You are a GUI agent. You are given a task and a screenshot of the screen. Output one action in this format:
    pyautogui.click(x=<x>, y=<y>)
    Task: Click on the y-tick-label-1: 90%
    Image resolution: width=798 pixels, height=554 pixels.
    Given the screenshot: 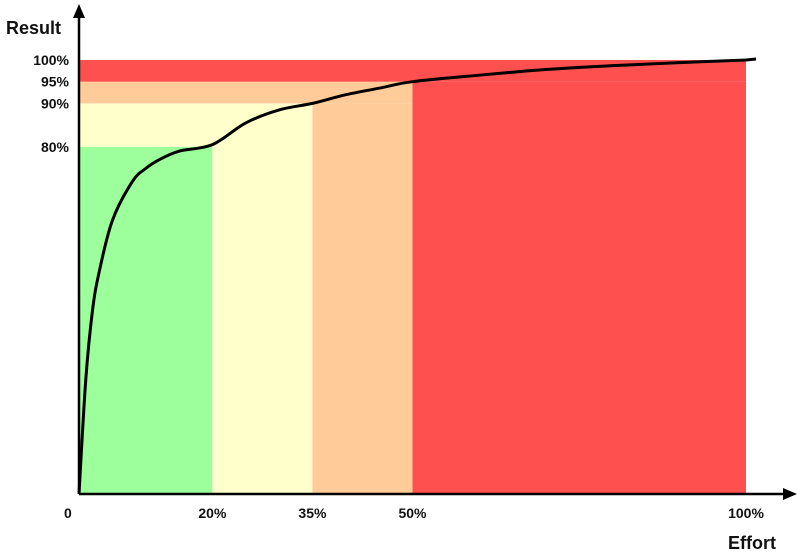 What is the action you would take?
    pyautogui.click(x=55, y=103)
    